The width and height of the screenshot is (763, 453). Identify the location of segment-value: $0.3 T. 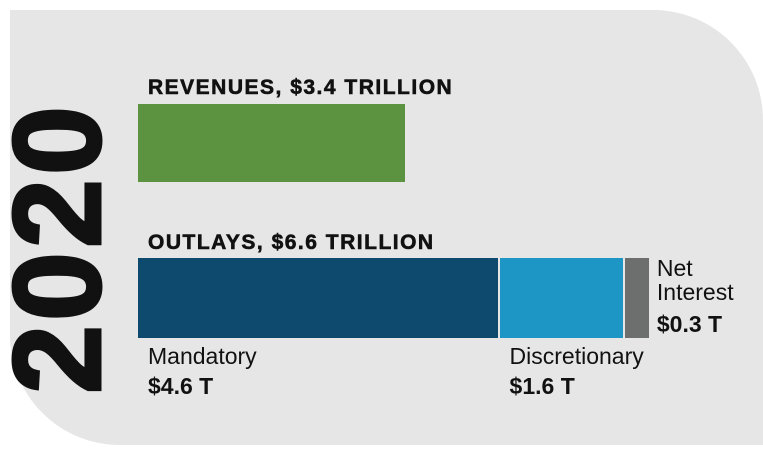
(689, 324).